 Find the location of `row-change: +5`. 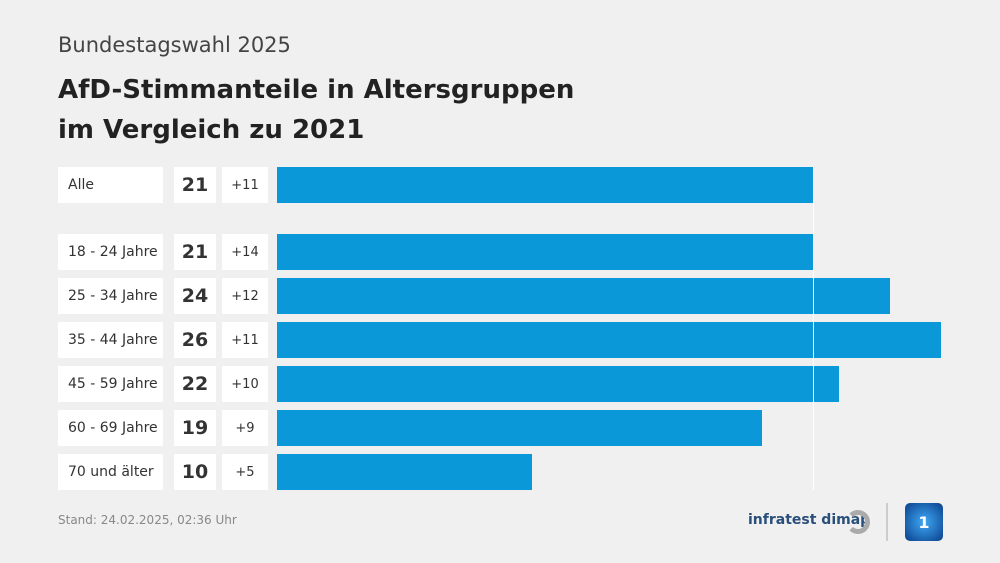

row-change: +5 is located at coordinates (245, 472).